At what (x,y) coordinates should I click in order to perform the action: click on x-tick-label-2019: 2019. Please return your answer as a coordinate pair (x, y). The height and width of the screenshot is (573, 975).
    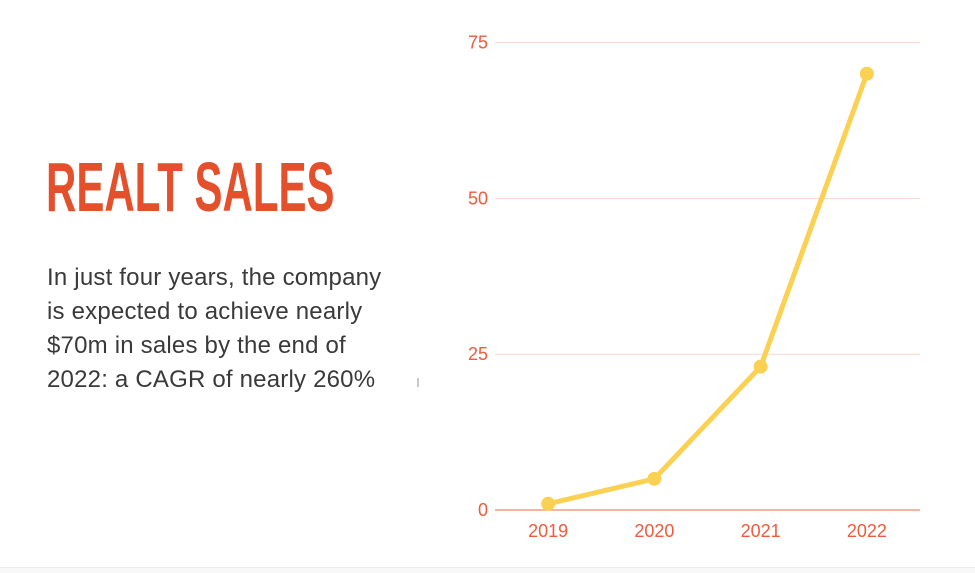
    Looking at the image, I should click on (548, 531).